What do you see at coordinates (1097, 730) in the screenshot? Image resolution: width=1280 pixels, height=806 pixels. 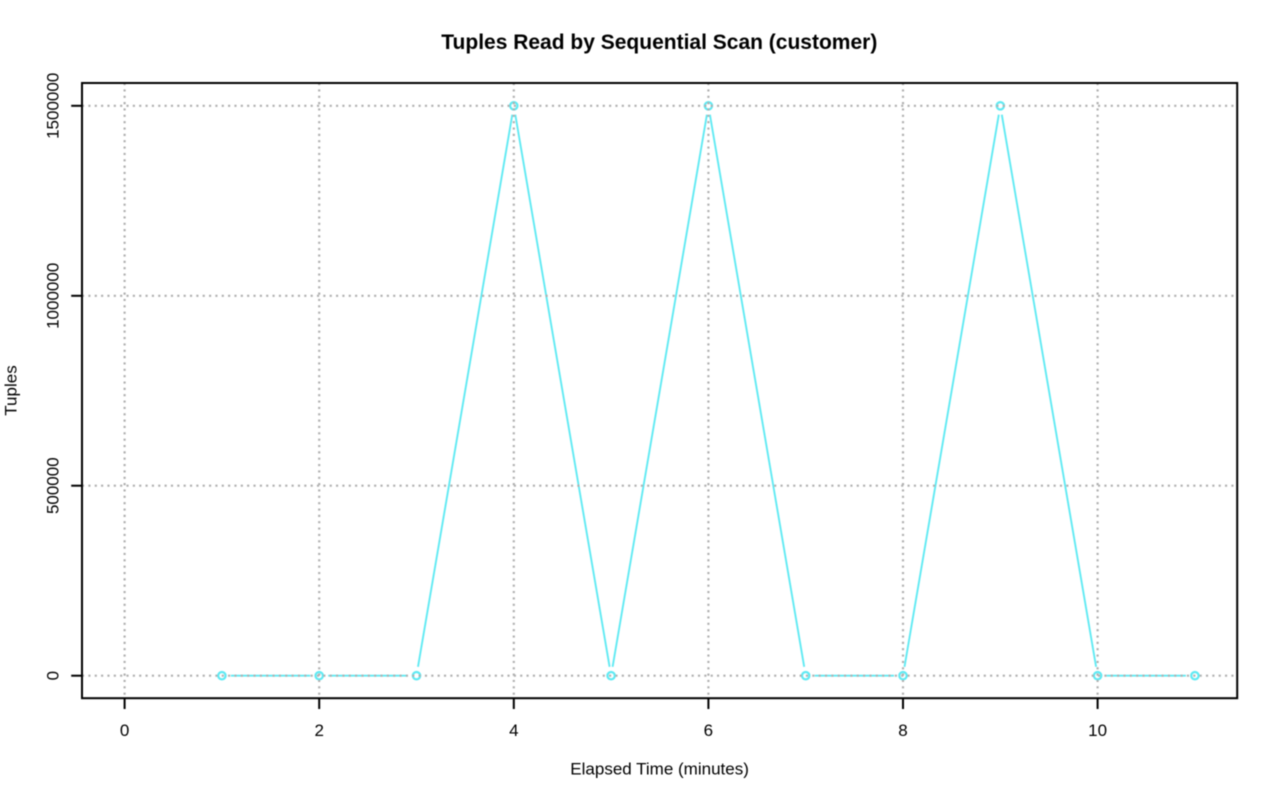 I see `svg-text: 10` at bounding box center [1097, 730].